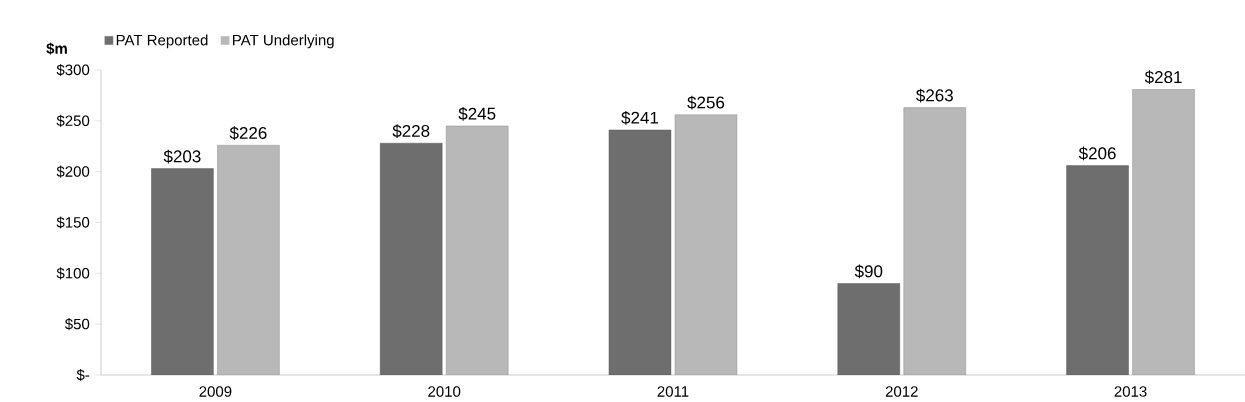 This screenshot has width=1245, height=402. I want to click on data-label: $226, so click(248, 133).